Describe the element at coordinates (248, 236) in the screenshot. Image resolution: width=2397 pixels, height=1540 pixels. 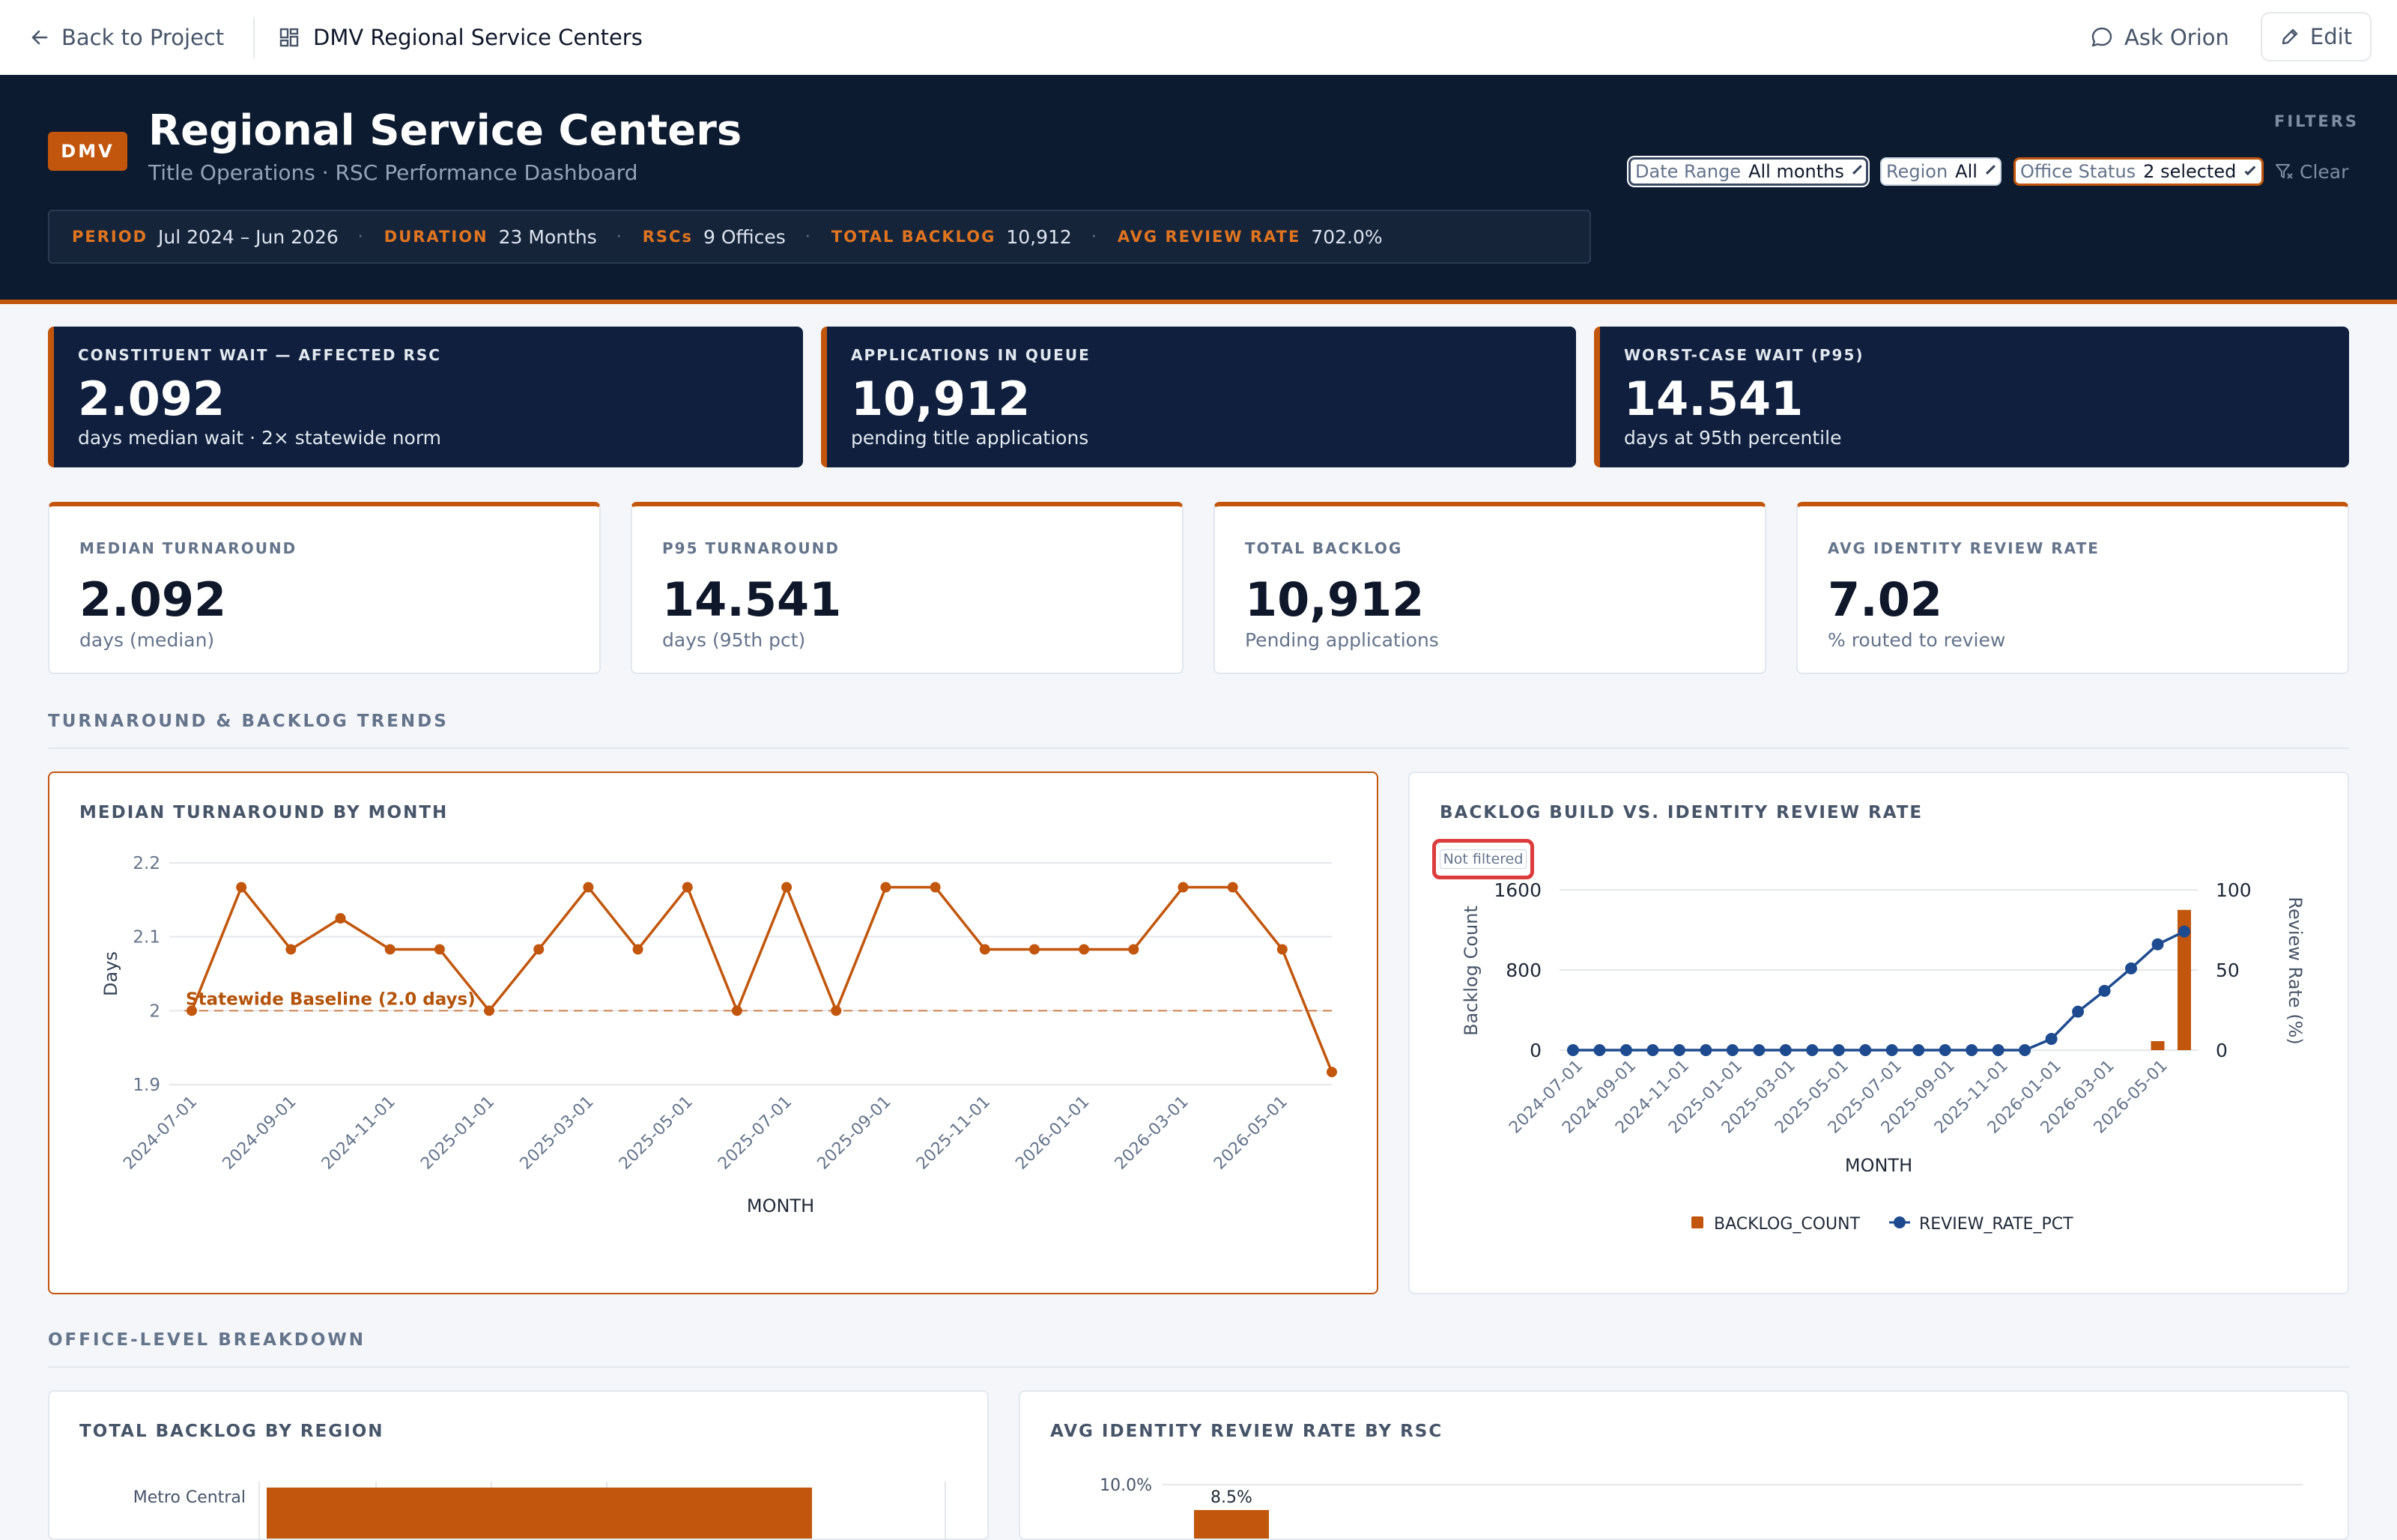
I see `meta-value-period: Jul 2024 – Jun 2026` at that location.